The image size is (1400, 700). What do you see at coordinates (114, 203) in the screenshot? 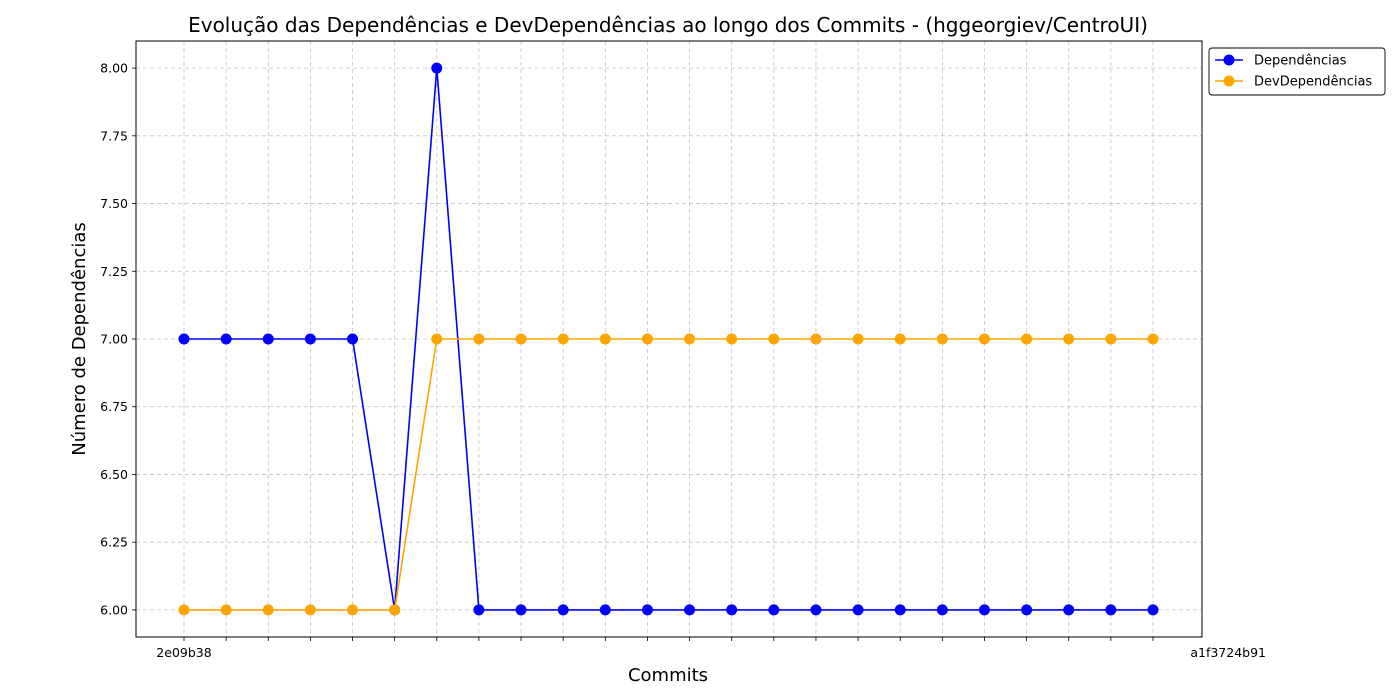
I see `y-tick-label: 7.50` at bounding box center [114, 203].